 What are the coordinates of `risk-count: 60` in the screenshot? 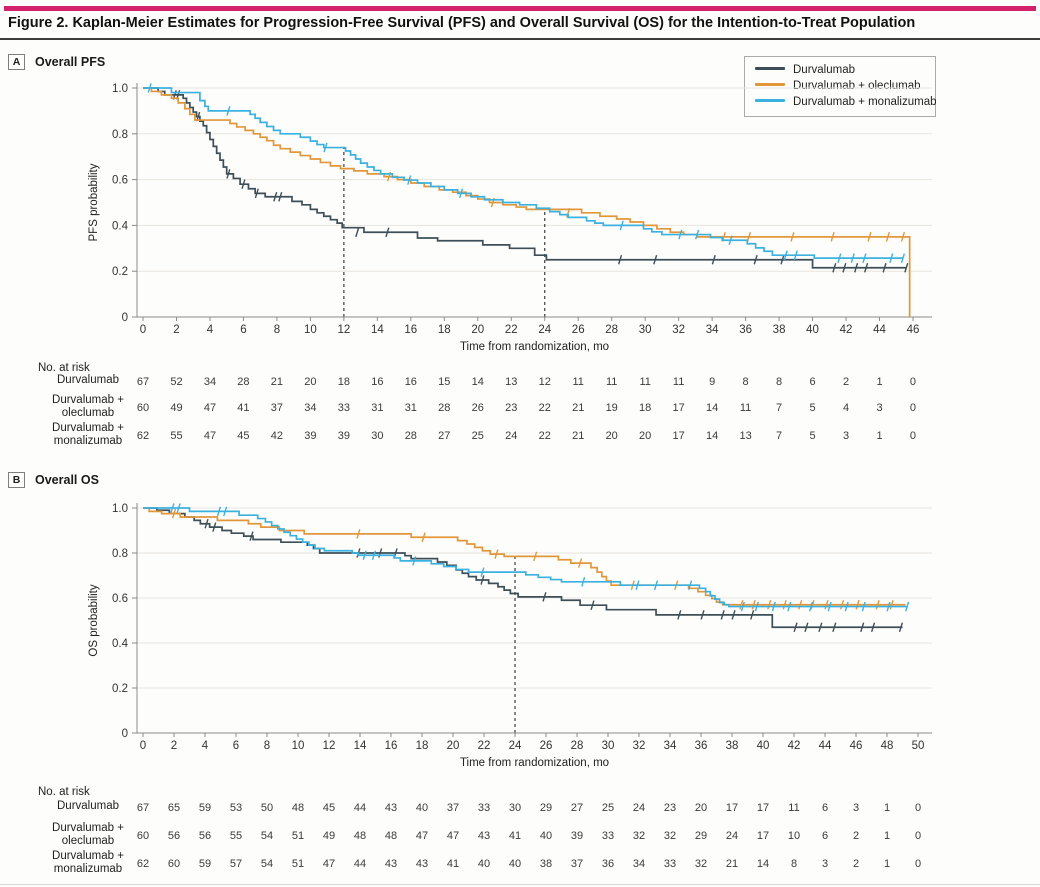 It's located at (174, 864).